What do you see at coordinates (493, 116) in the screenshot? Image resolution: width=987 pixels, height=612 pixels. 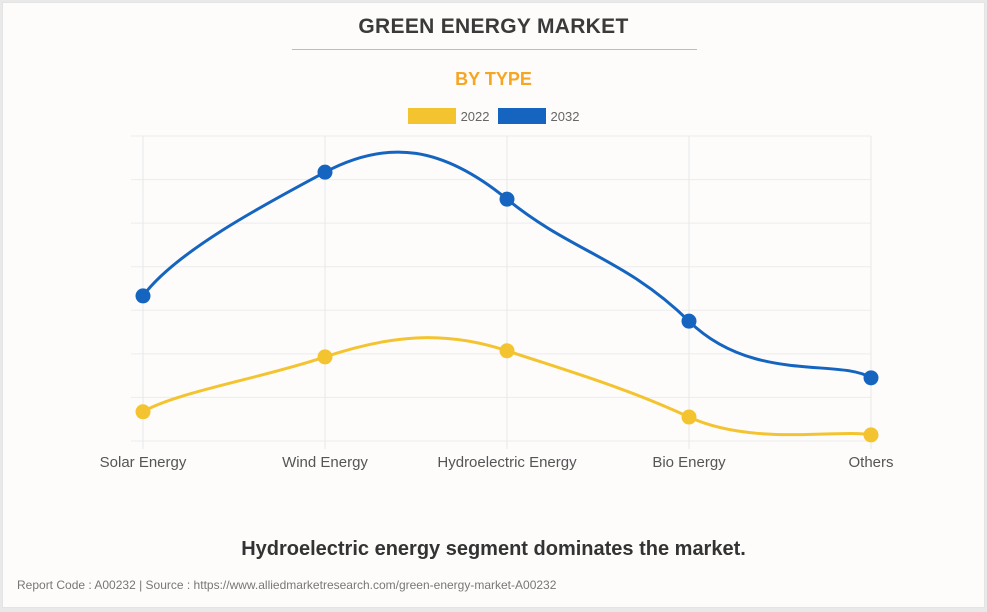 I see `legend: 2022 2032` at bounding box center [493, 116].